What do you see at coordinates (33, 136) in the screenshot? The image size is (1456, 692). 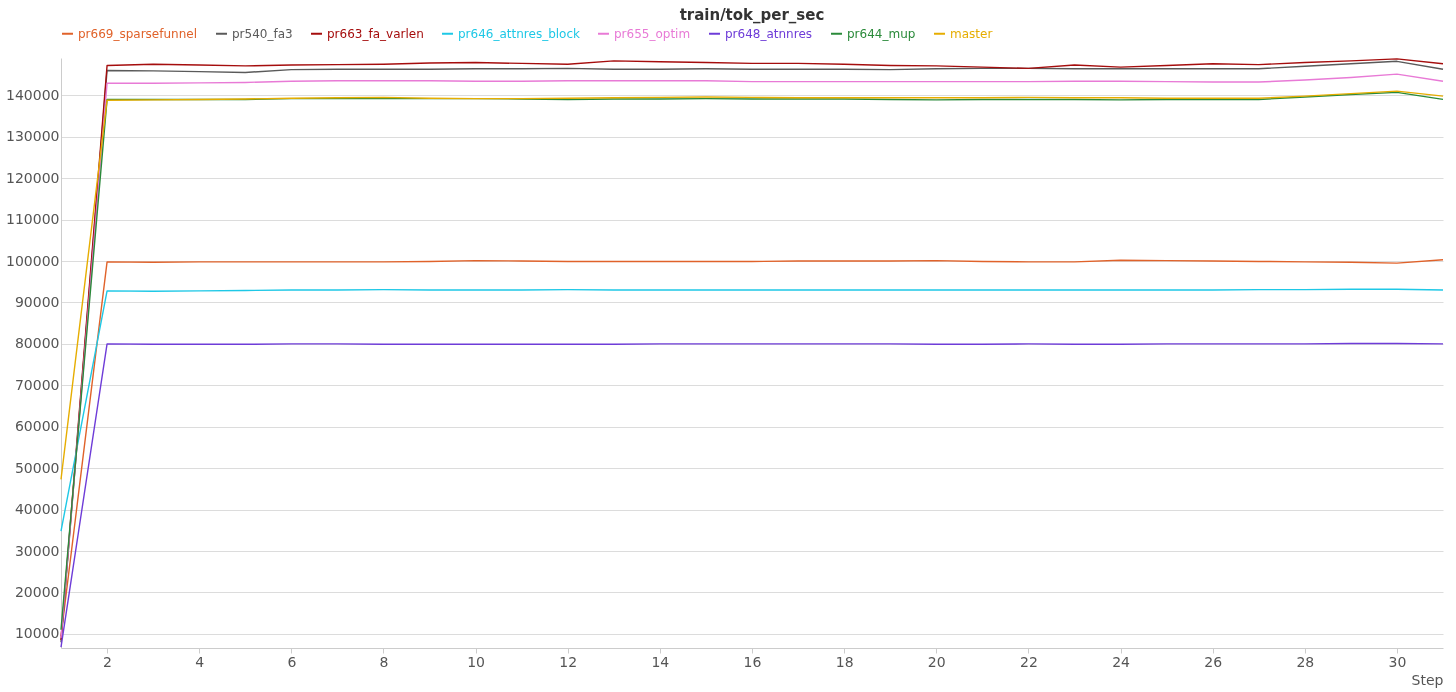 I see `y-tick-label: 130000` at bounding box center [33, 136].